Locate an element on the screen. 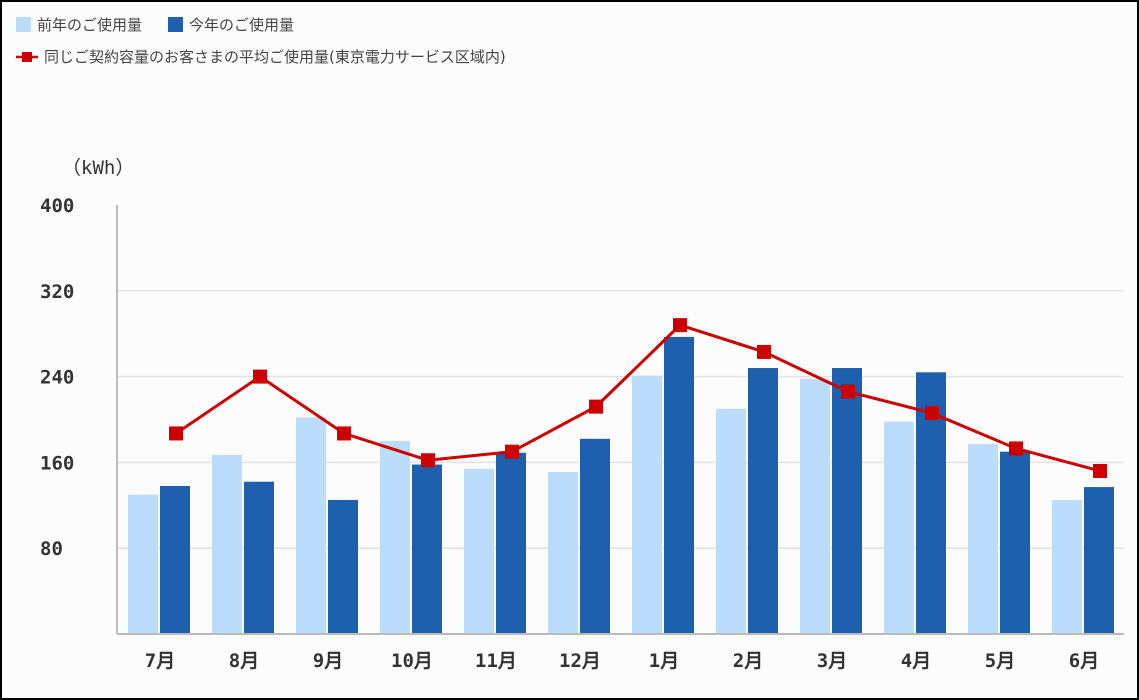 This screenshot has height=700, width=1139. x-tick-label: 11月 is located at coordinates (496, 661).